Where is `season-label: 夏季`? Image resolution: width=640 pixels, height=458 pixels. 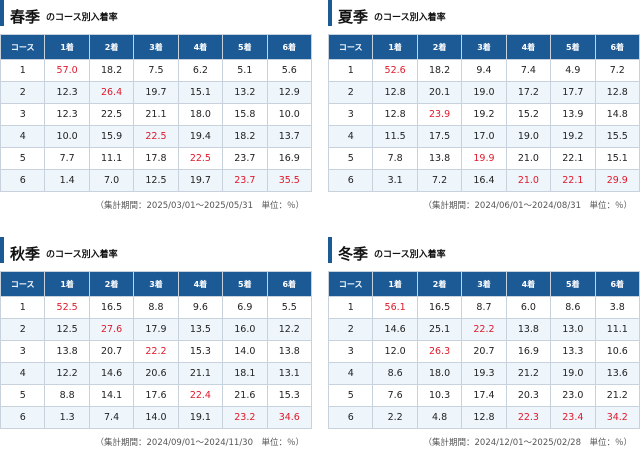 season-label: 夏季 is located at coordinates (353, 17).